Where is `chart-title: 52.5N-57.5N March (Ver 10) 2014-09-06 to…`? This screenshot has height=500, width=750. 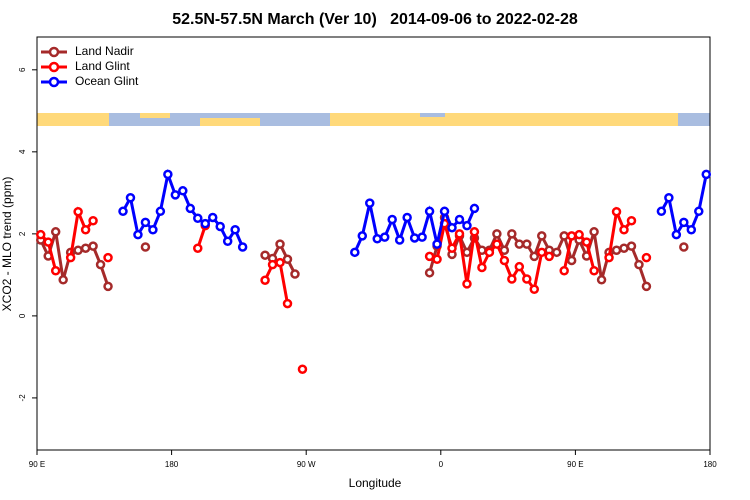
chart-title: 52.5N-57.5N March (Ver 10) 2014-09-06 to… is located at coordinates (375, 19).